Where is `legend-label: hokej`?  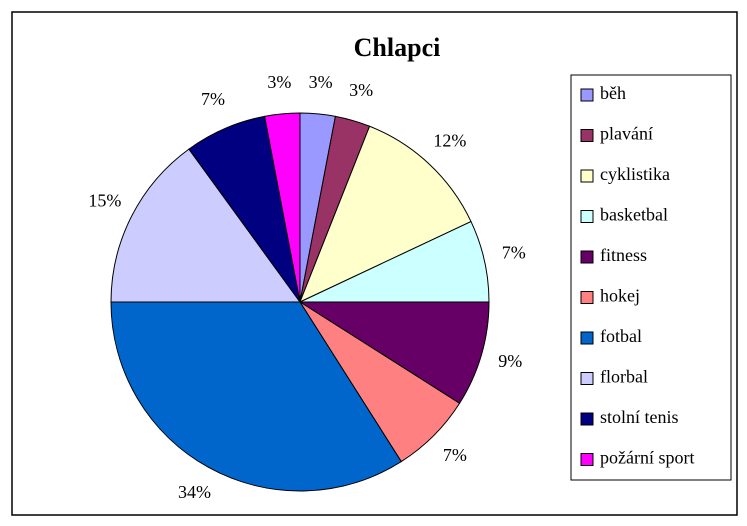 legend-label: hokej is located at coordinates (620, 296).